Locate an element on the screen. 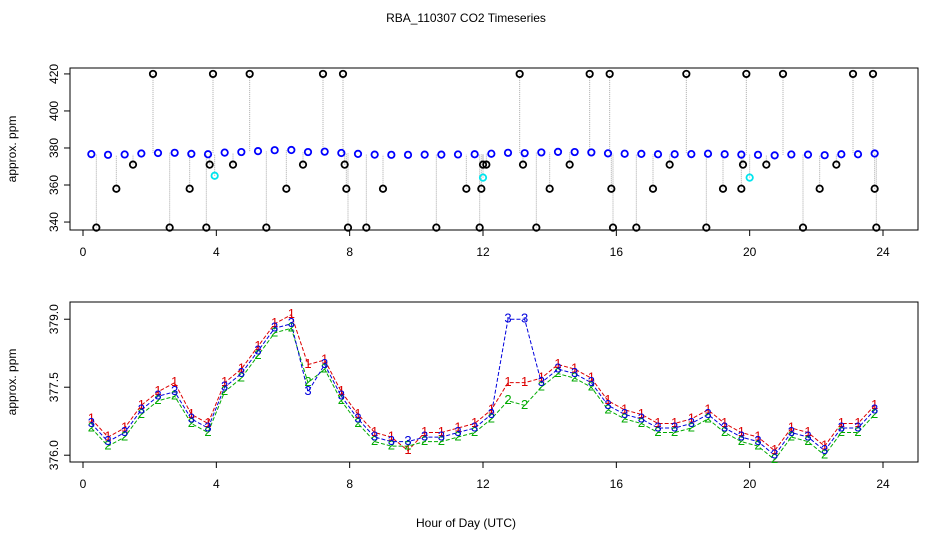  y-tick-label: 377.5 is located at coordinates (54, 387).